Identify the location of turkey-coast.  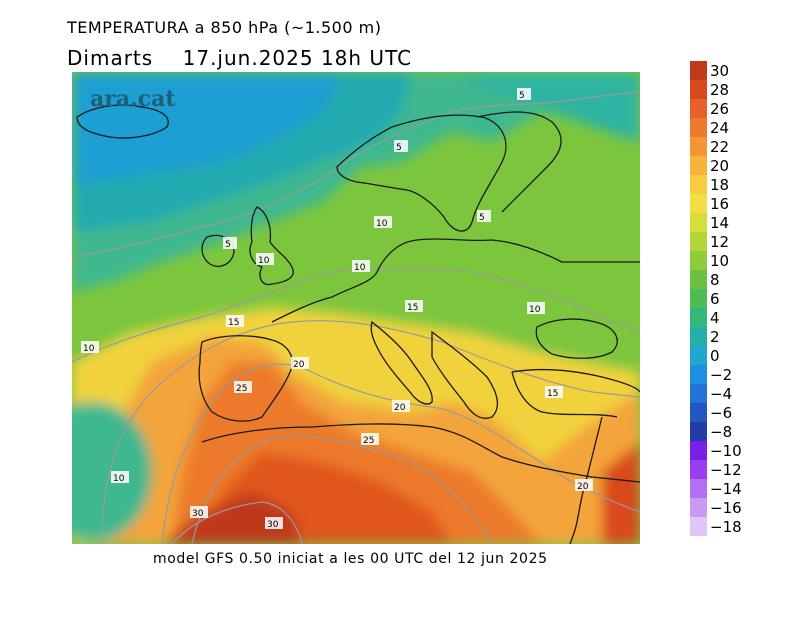
(575, 393).